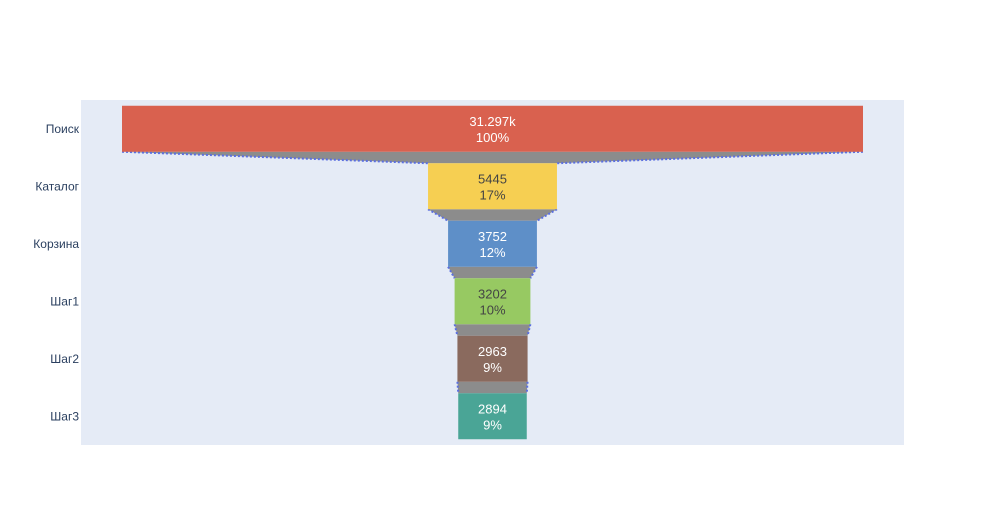 The width and height of the screenshot is (983, 530). I want to click on funnel-percent-label: 12%, so click(492, 252).